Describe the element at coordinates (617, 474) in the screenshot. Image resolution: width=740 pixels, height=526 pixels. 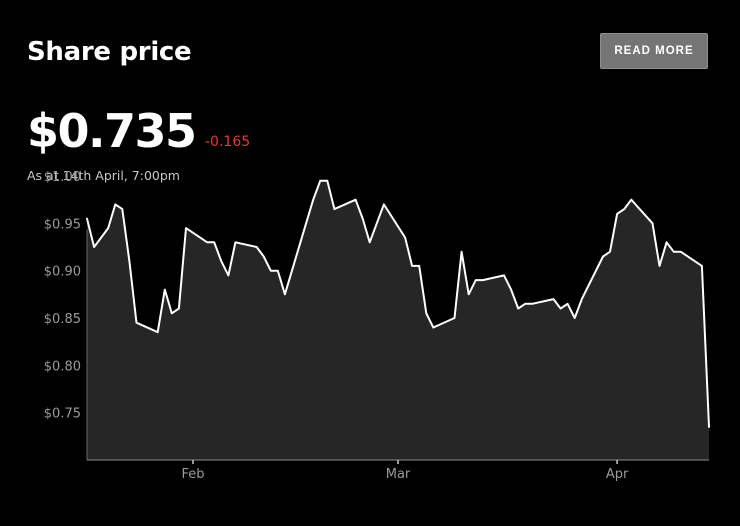
I see `x-tick-label: Apr` at that location.